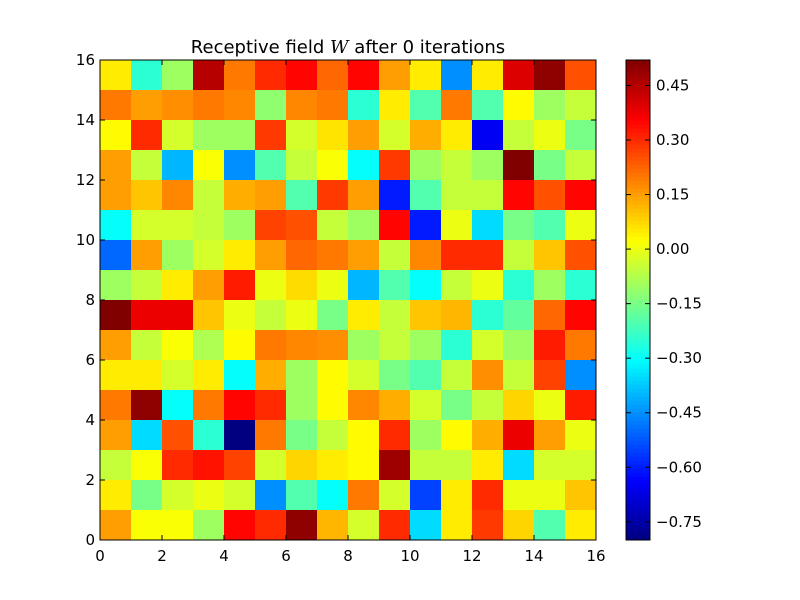 The height and width of the screenshot is (600, 800). Describe the element at coordinates (672, 140) in the screenshot. I see `colorbar-tick-label: 0.30` at that location.